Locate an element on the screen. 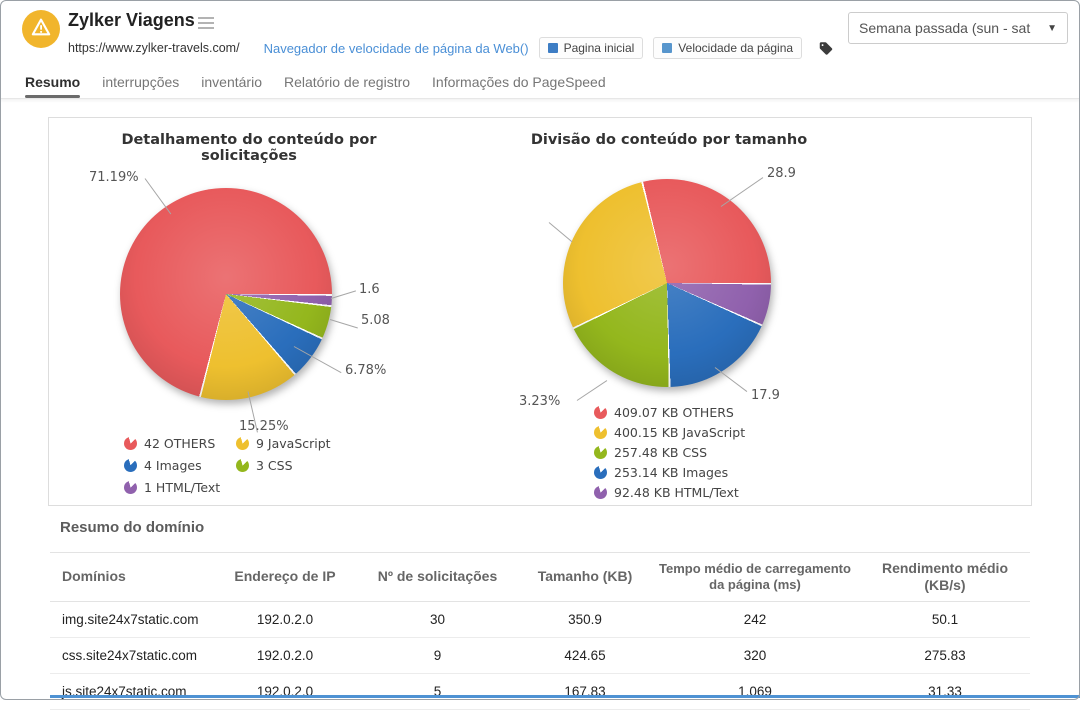 This screenshot has width=1080, height=710. warning-triangle-icon is located at coordinates (41, 29).